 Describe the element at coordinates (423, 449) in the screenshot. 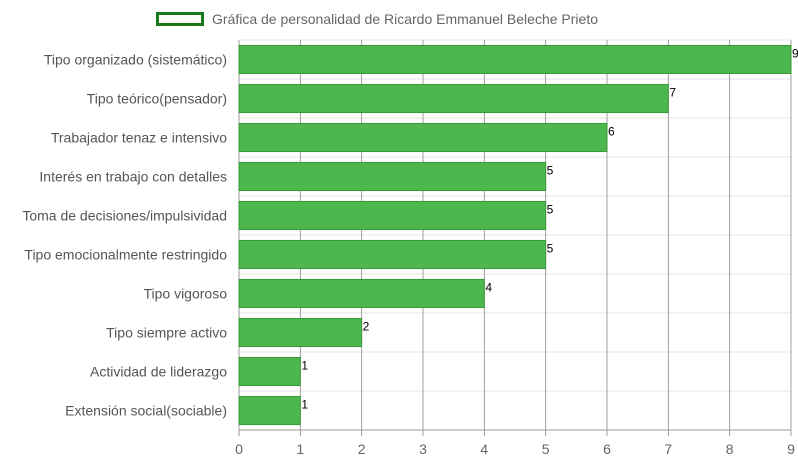

I see `x-tick-label: 3` at that location.